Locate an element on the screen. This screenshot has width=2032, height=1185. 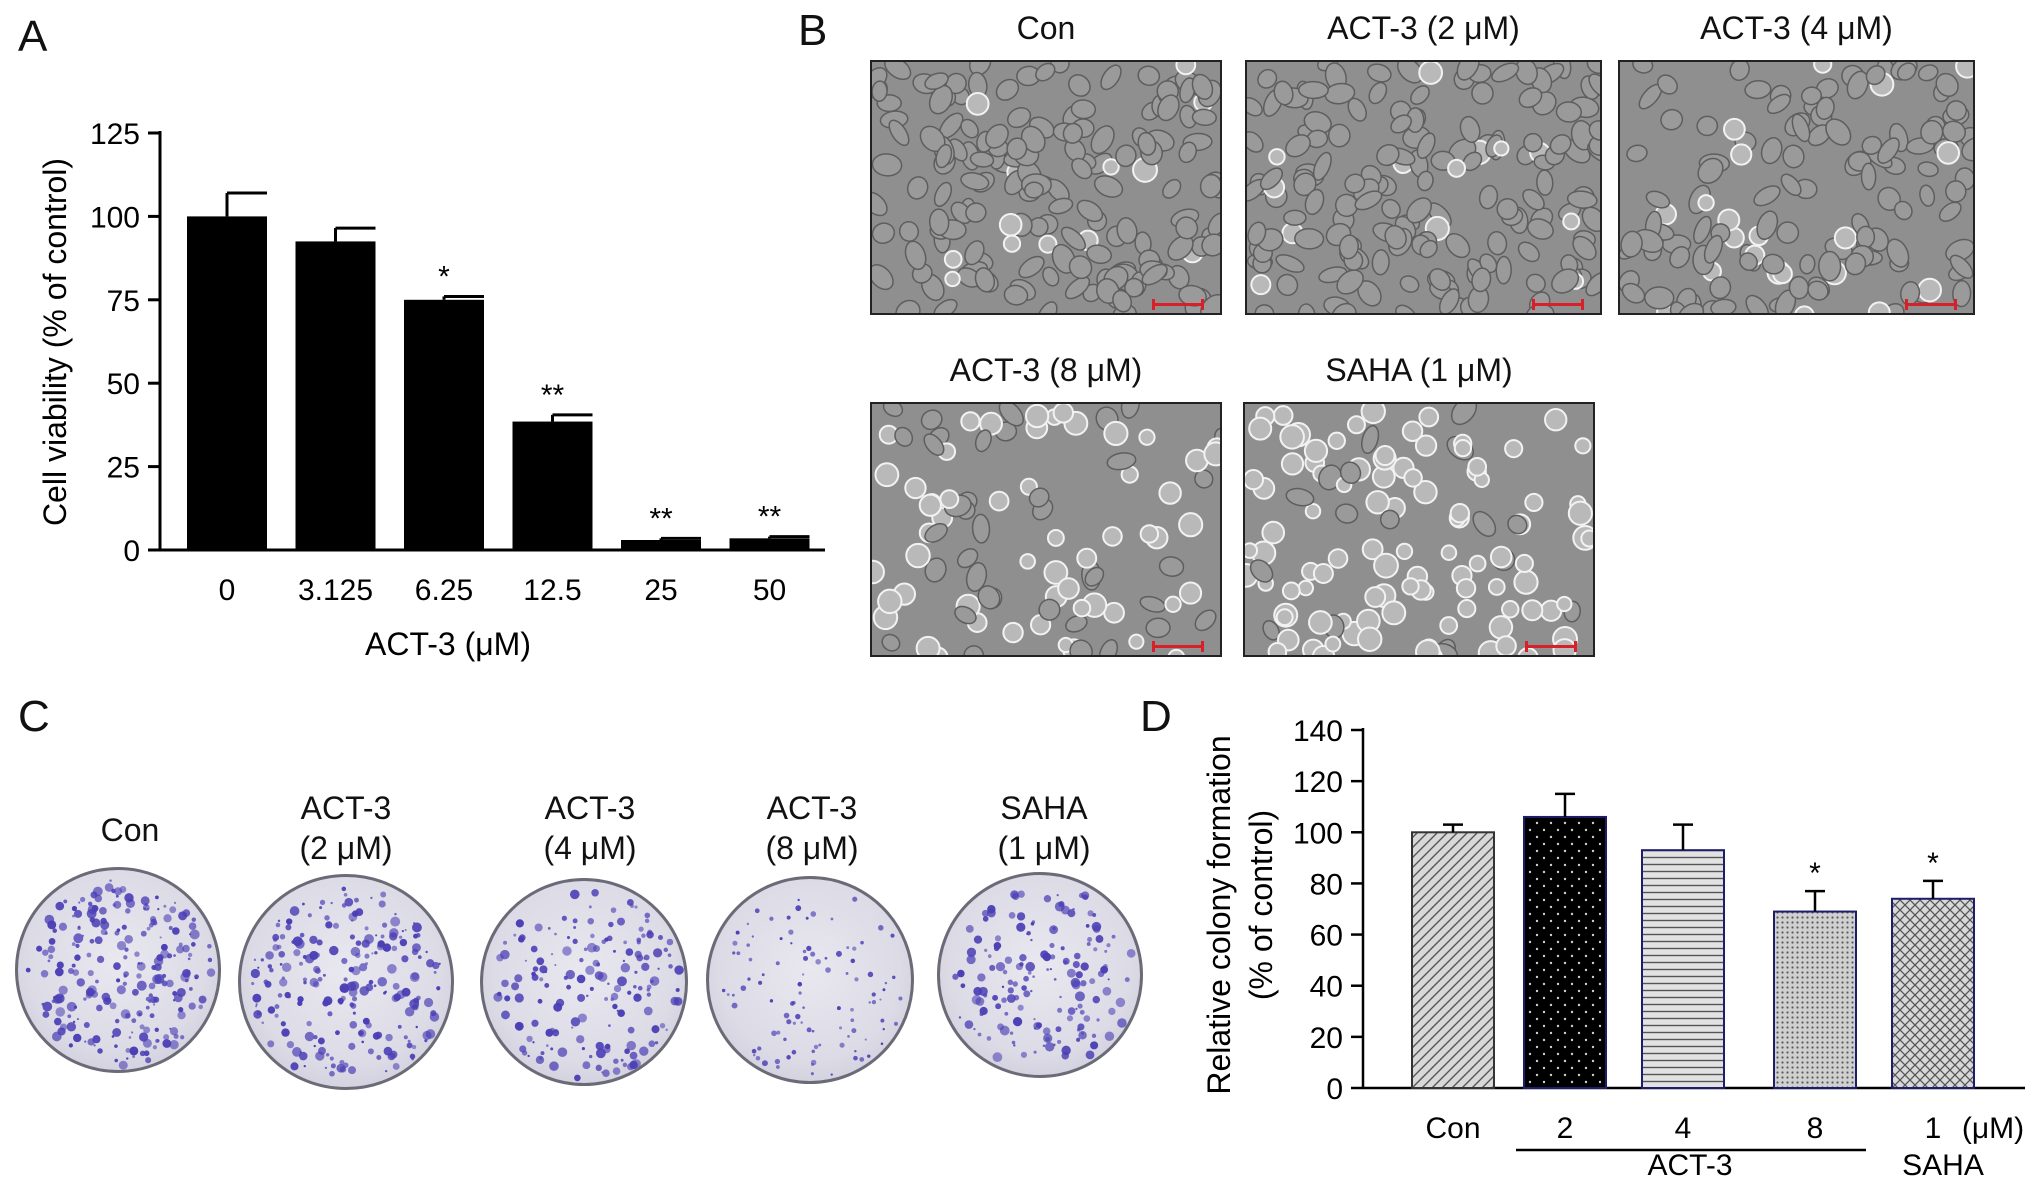
y-tick-label: 120 is located at coordinates (1318, 782).